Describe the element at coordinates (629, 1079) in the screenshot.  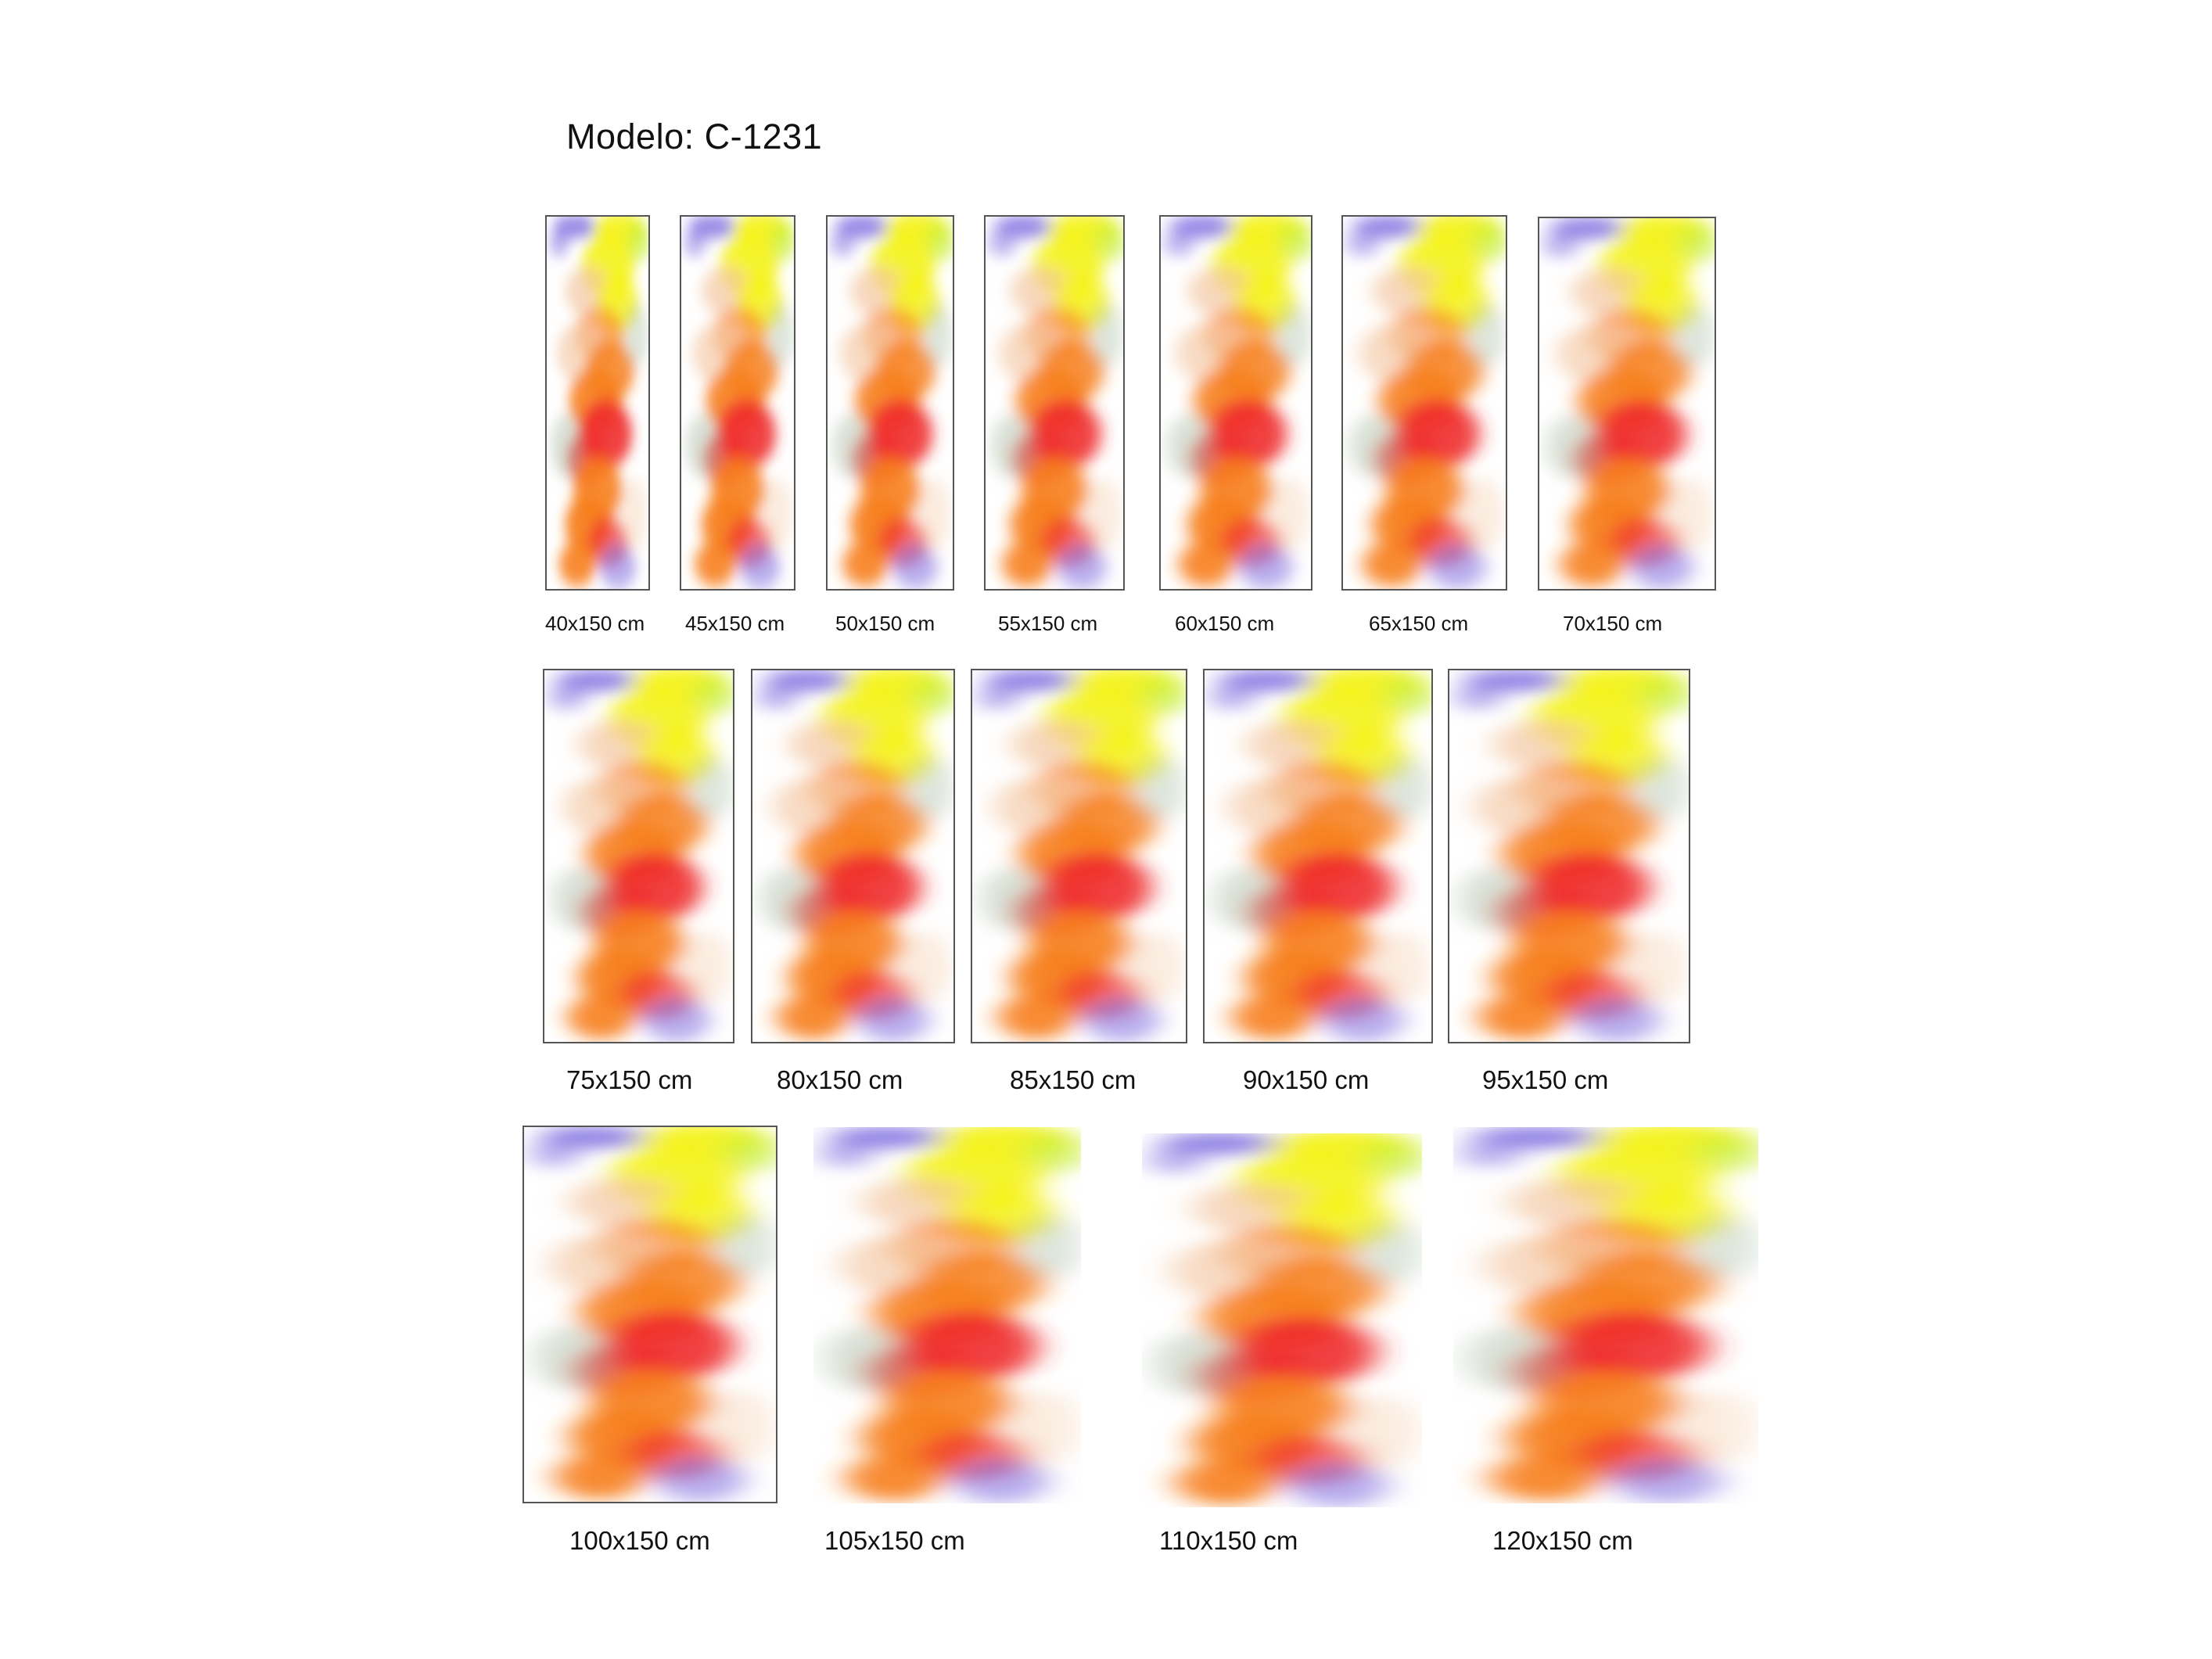
I see `panel-size-label: 75x150 cm` at that location.